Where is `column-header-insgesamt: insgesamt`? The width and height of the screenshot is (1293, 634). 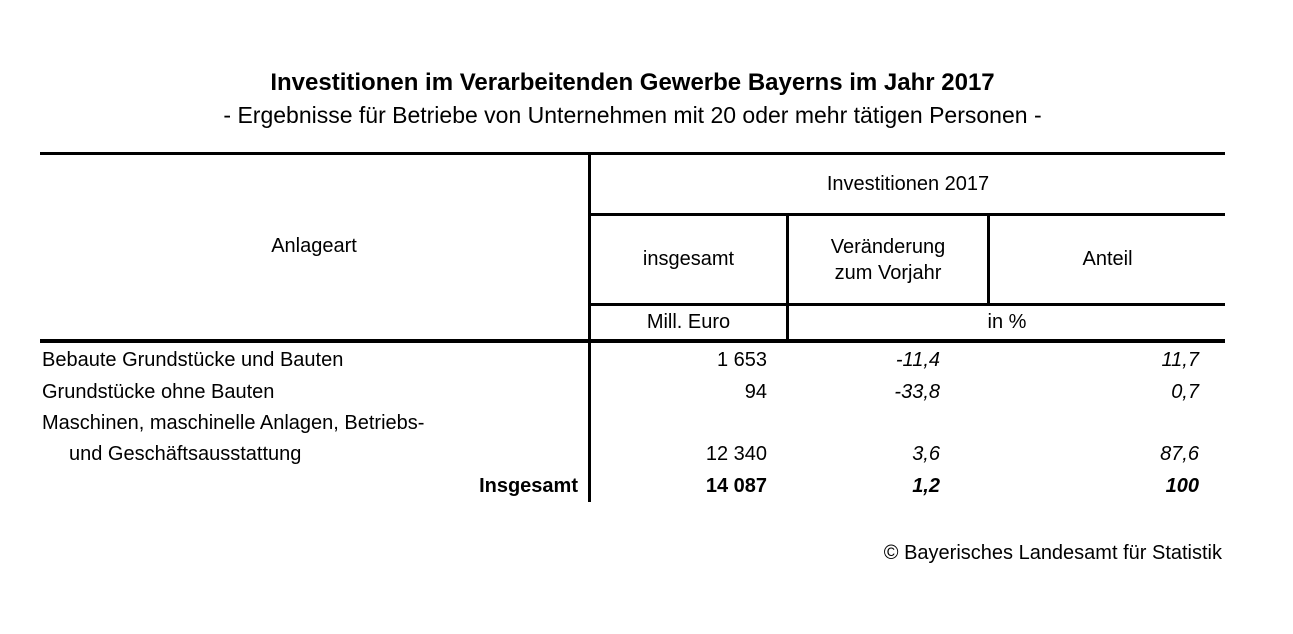 column-header-insgesamt: insgesamt is located at coordinates (688, 259).